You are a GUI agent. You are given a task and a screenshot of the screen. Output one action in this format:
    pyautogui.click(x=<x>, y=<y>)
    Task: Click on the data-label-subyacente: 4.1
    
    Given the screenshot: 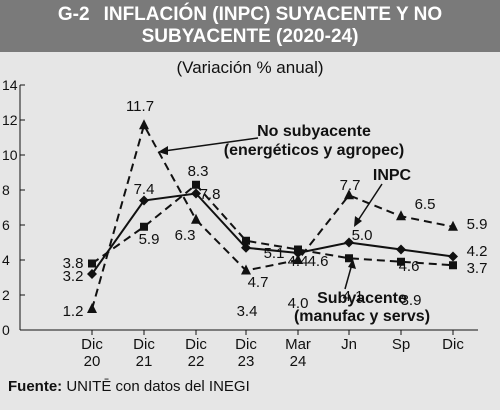 What is the action you would take?
    pyautogui.click(x=353, y=296)
    